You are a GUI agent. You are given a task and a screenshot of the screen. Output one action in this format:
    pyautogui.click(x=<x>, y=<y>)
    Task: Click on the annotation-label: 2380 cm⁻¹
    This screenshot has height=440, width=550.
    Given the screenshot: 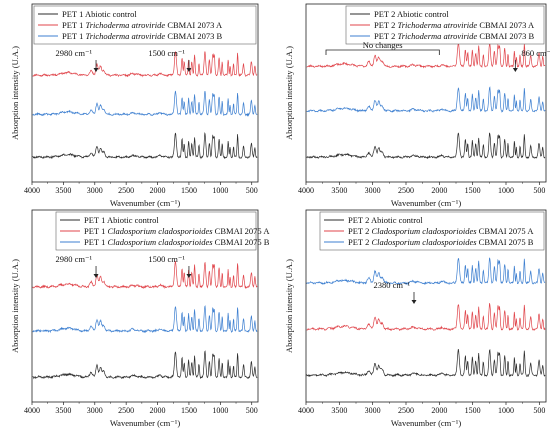 What is the action you would take?
    pyautogui.click(x=391, y=285)
    